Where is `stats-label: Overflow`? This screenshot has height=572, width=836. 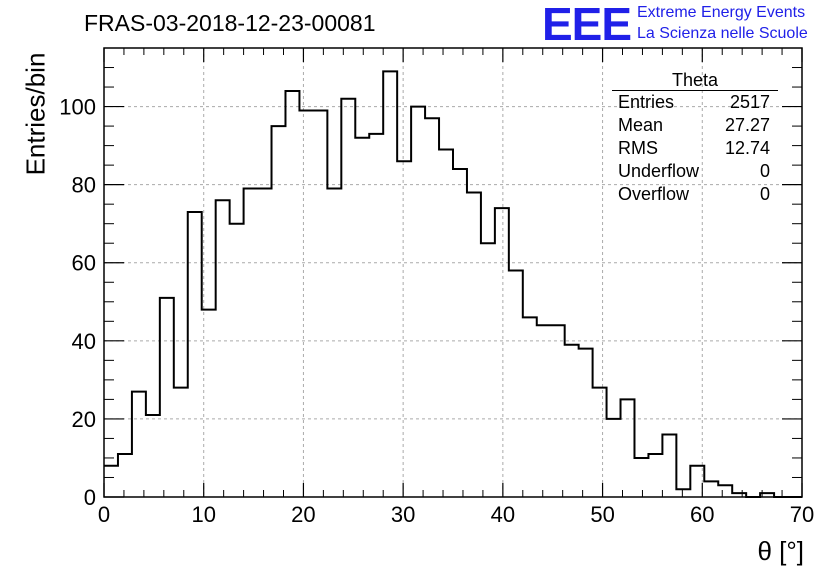
stats-label: Overflow is located at coordinates (654, 194).